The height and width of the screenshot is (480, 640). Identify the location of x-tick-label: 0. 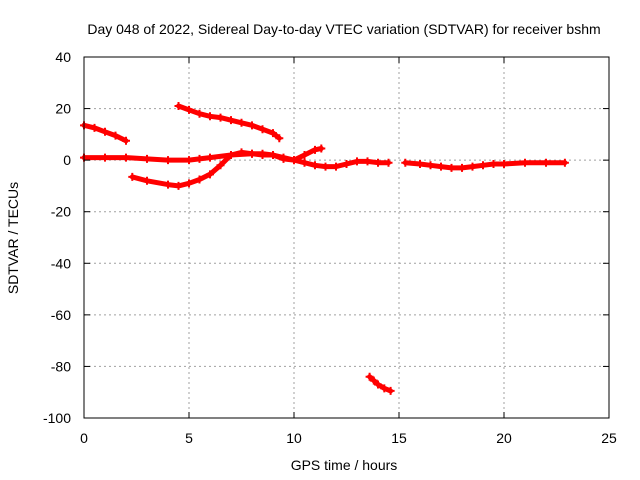
(84, 438).